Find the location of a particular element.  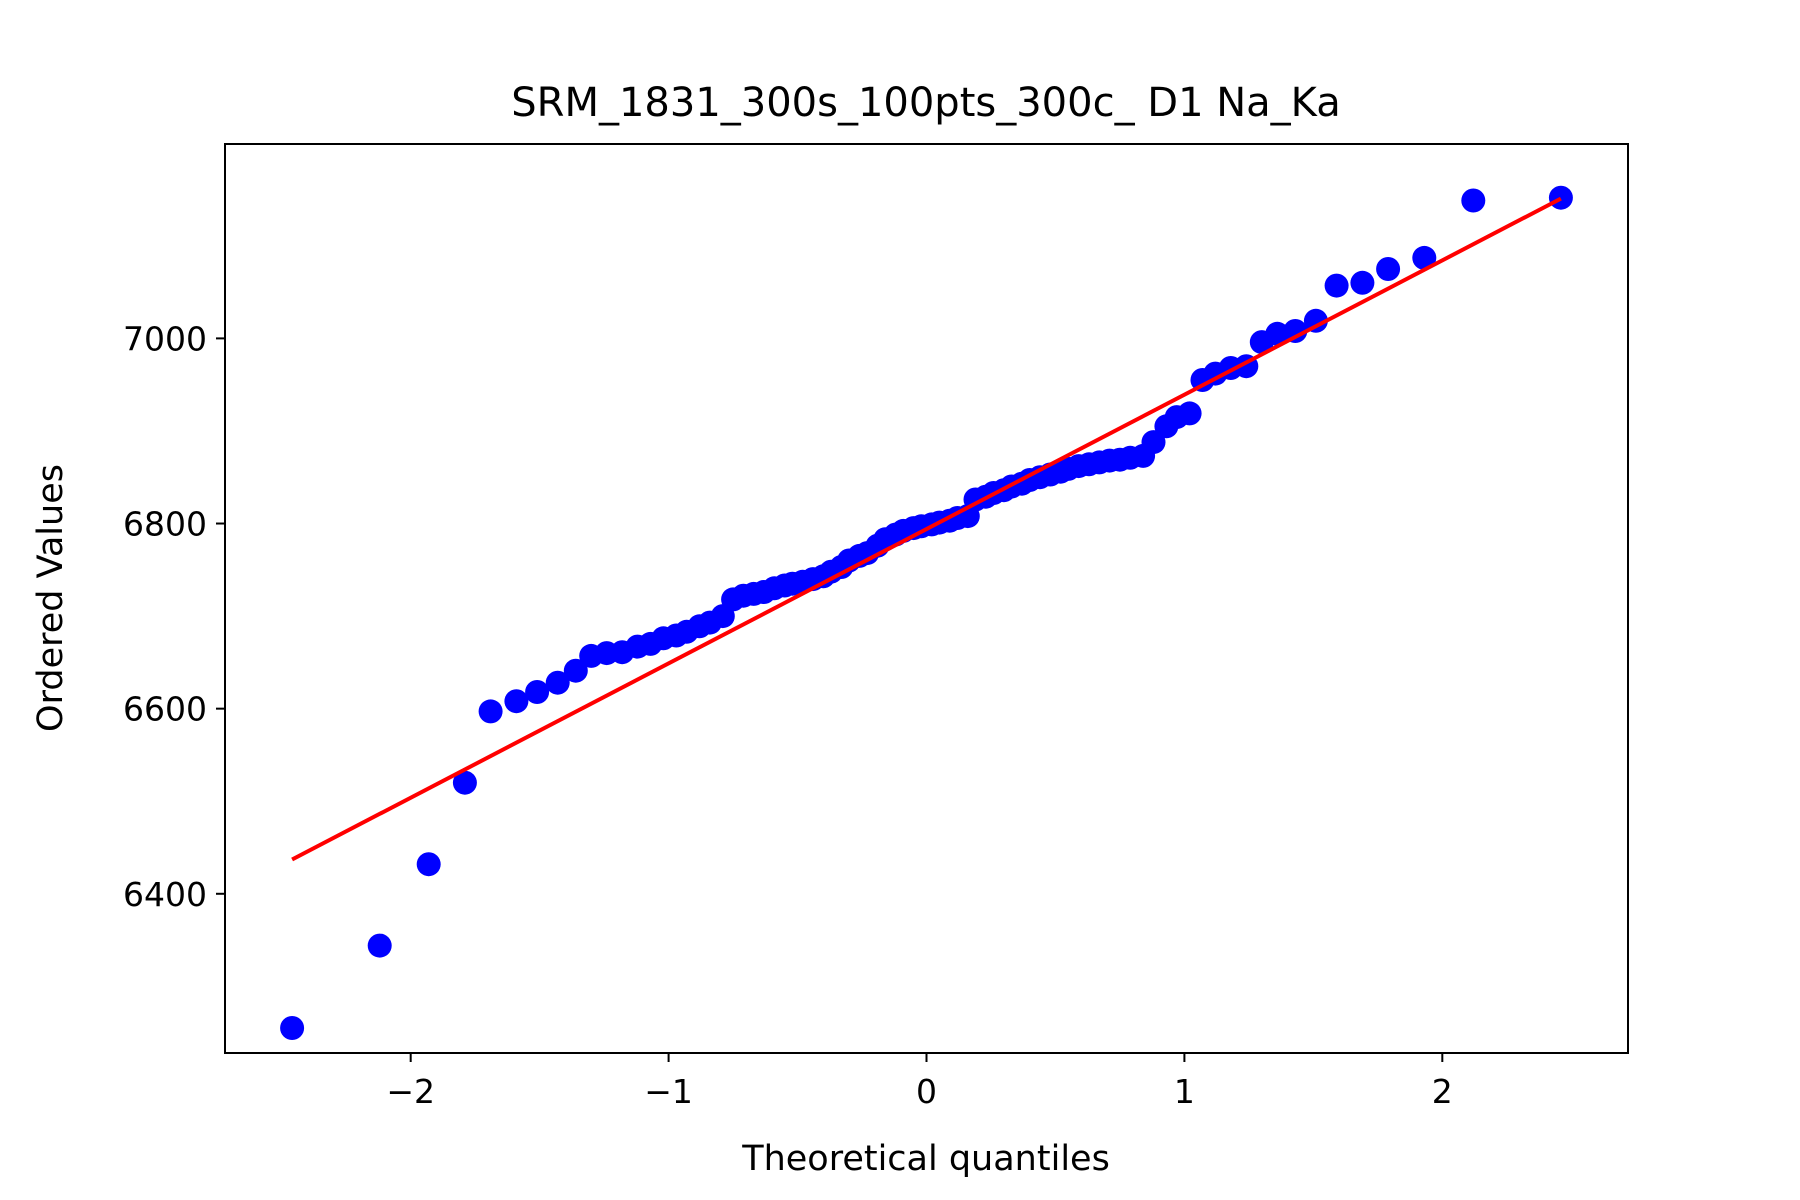

y-axis-ticks: 6400 6600 6800 7000 is located at coordinates (174, 616).